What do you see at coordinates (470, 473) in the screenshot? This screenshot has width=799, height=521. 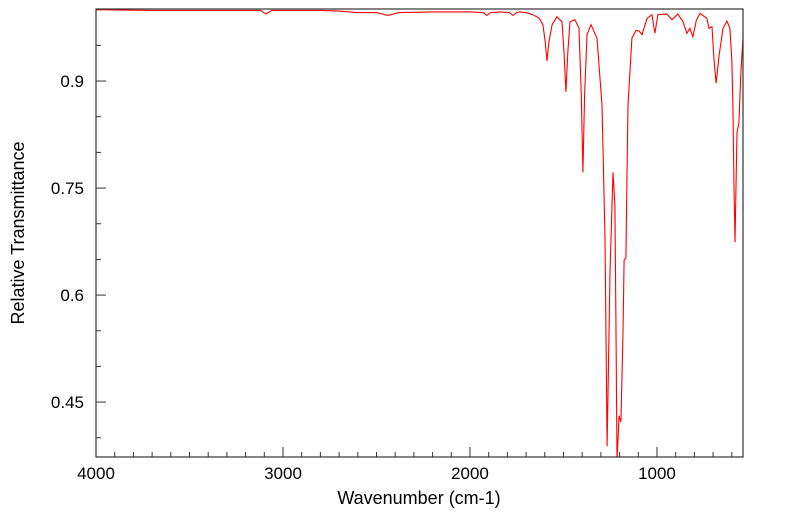 I see `x-tick-label: 2000` at bounding box center [470, 473].